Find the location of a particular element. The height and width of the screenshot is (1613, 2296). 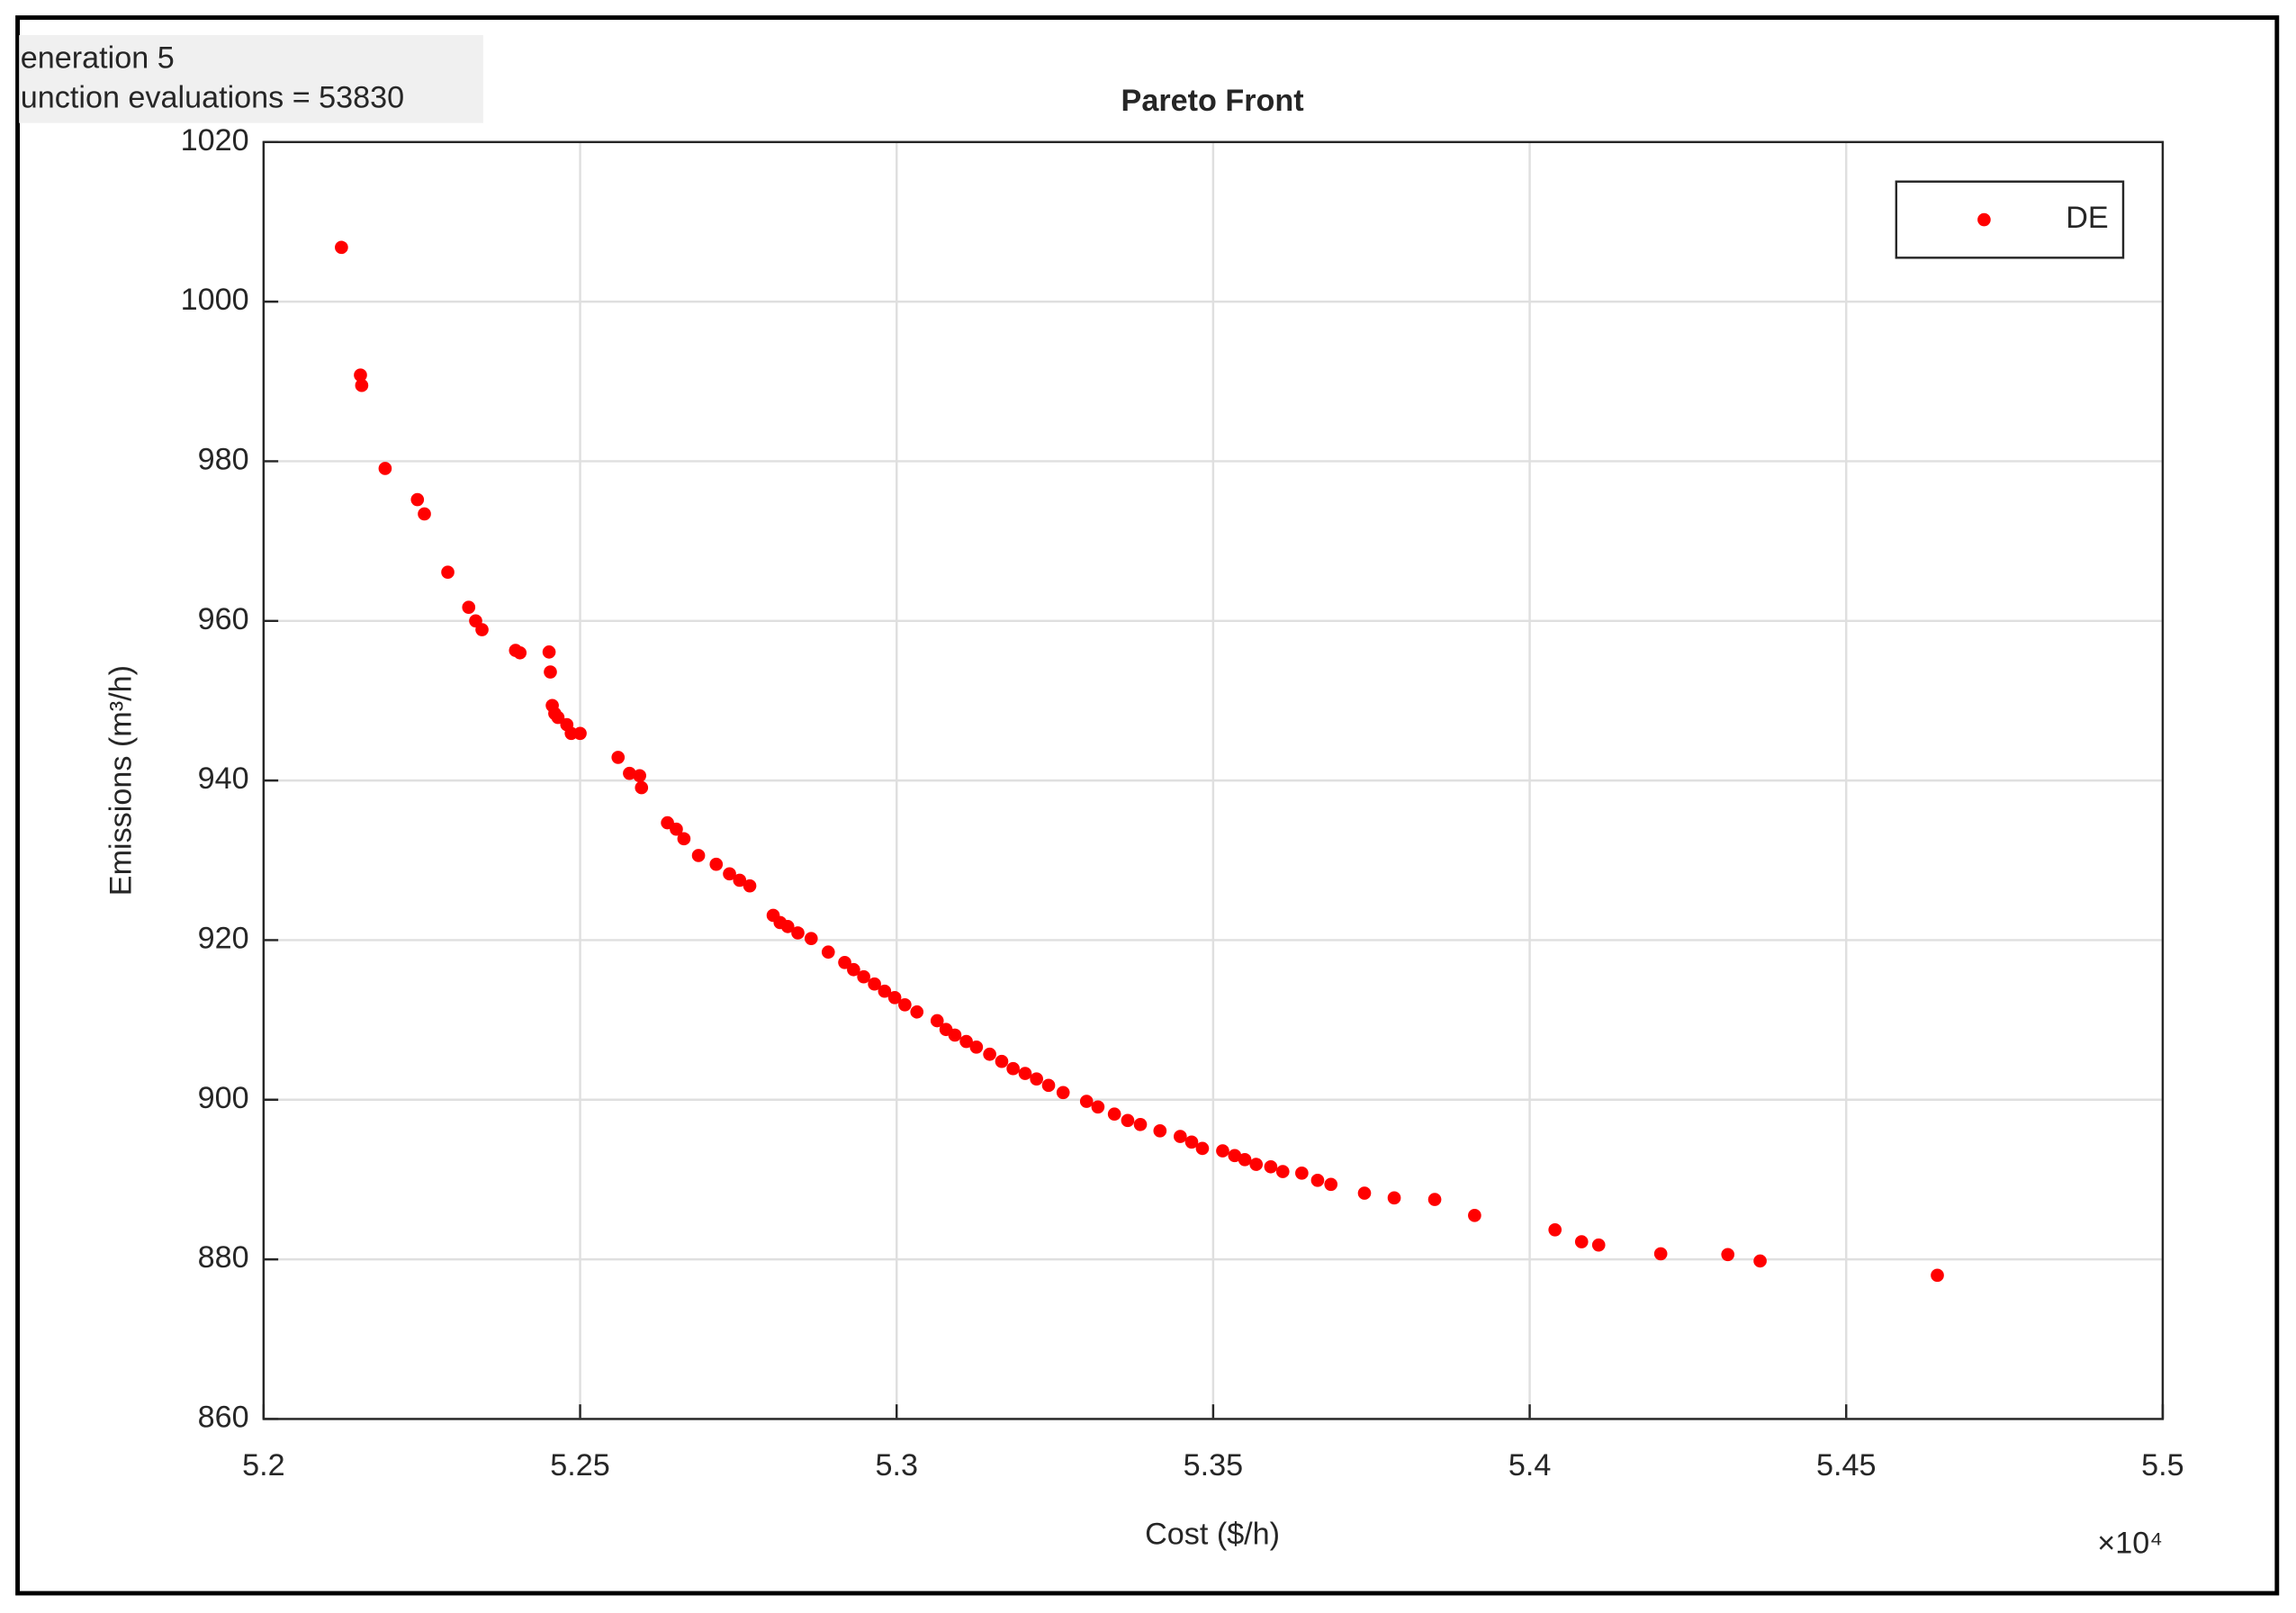

legend-box is located at coordinates (2010, 219).